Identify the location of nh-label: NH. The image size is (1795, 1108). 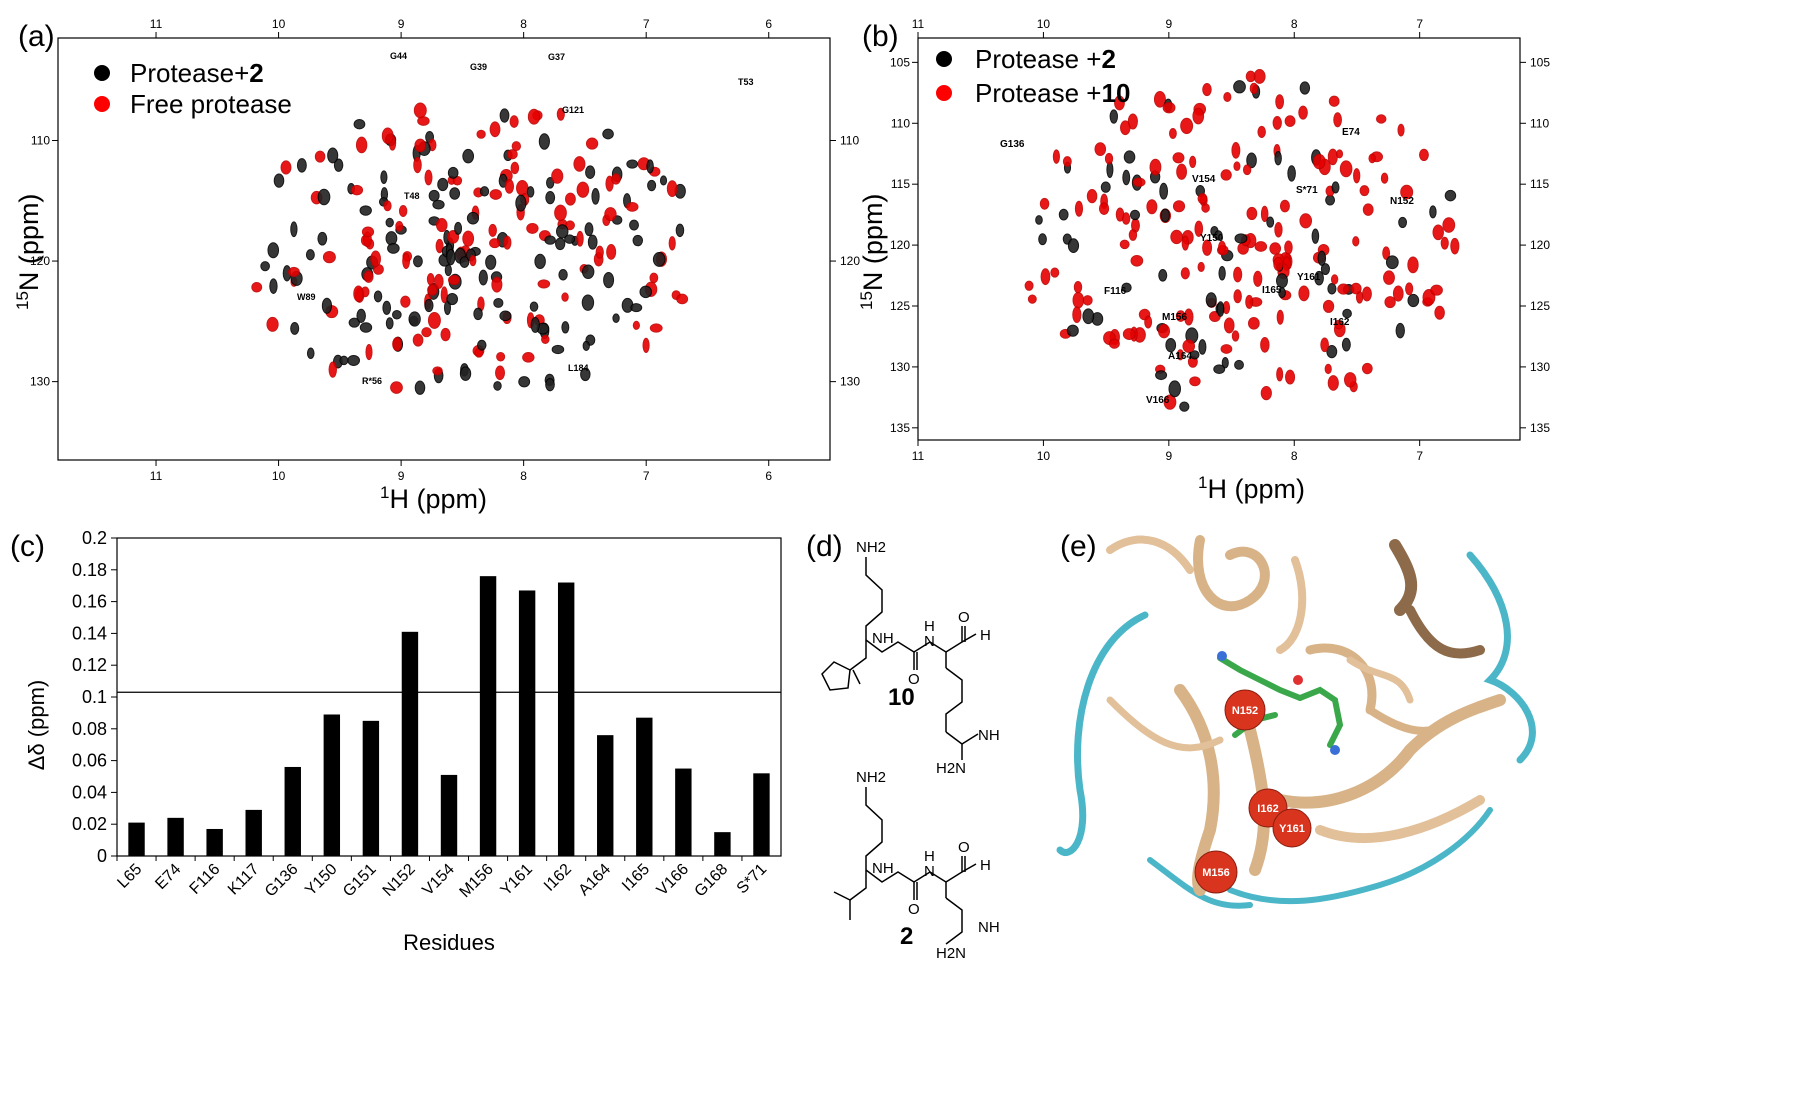
(989, 927).